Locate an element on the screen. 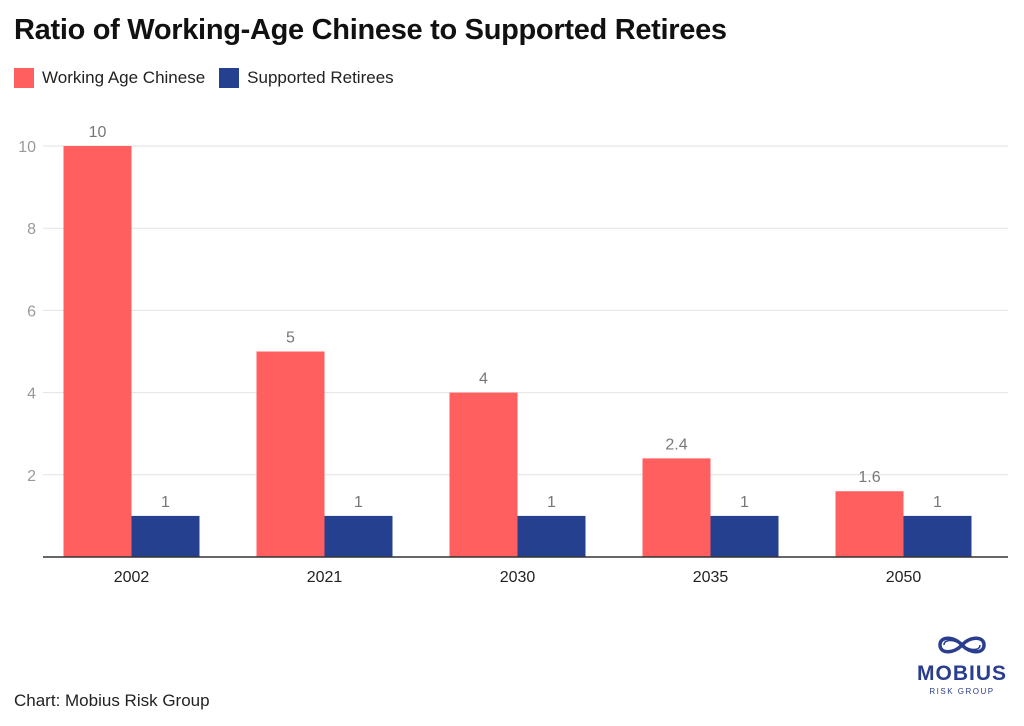  data-label: 5 is located at coordinates (290, 338).